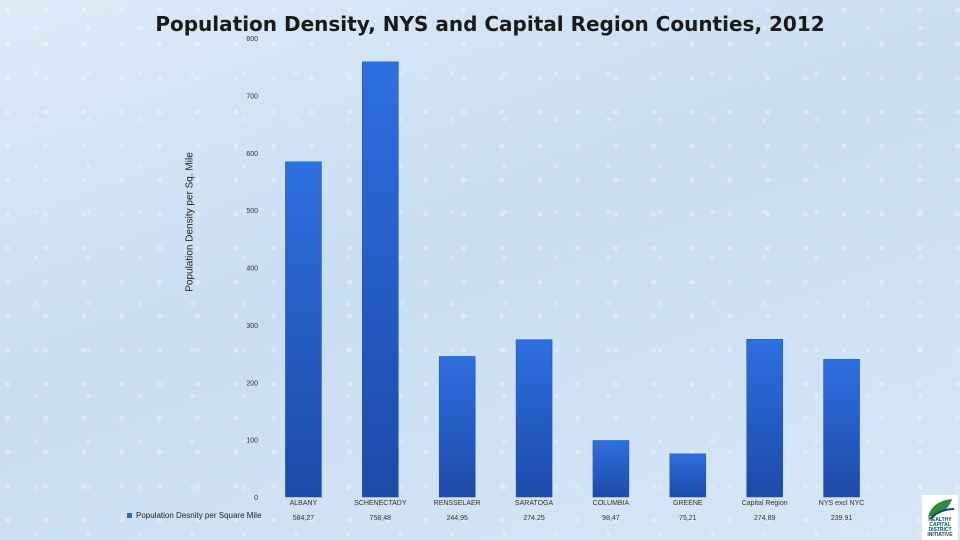  I want to click on x-tick-label: COLUMBIA, so click(611, 503).